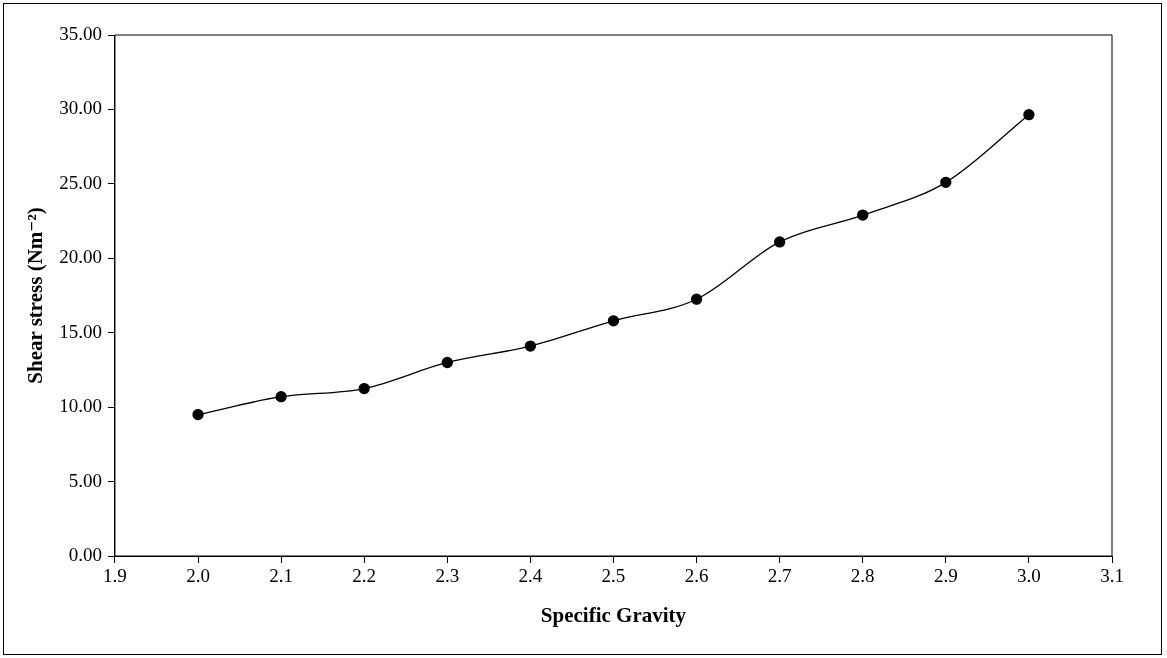 The height and width of the screenshot is (658, 1167). What do you see at coordinates (85, 554) in the screenshot?
I see `y-tick-label: 0.00` at bounding box center [85, 554].